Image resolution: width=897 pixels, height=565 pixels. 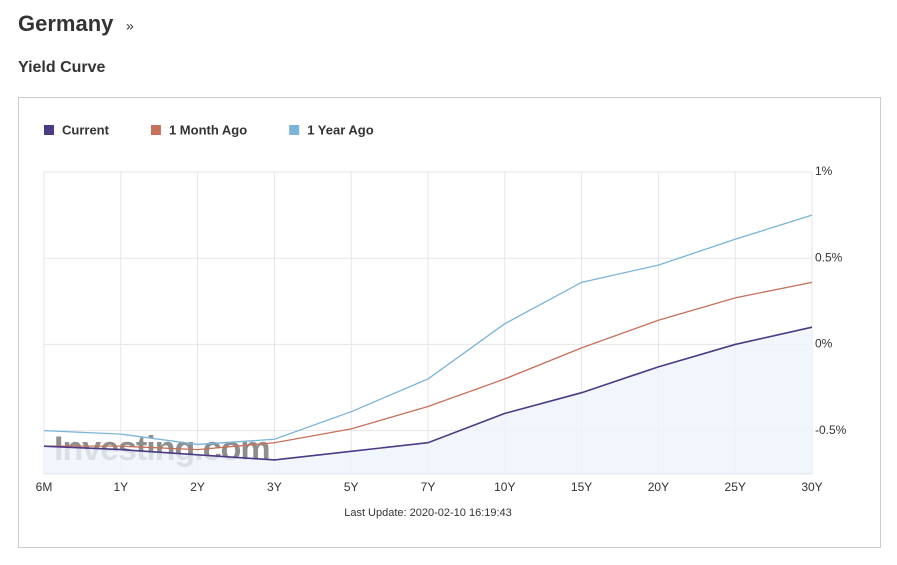 I want to click on legend-label: 1 Month Ago, so click(x=208, y=129).